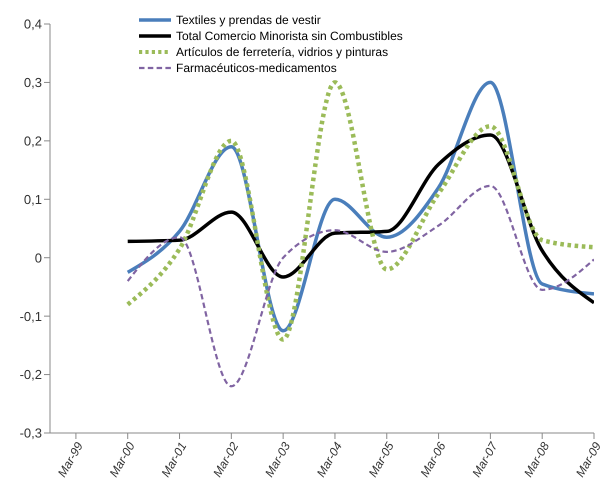 Image resolution: width=614 pixels, height=503 pixels. I want to click on y-tick-label: -0,3, so click(31, 433).